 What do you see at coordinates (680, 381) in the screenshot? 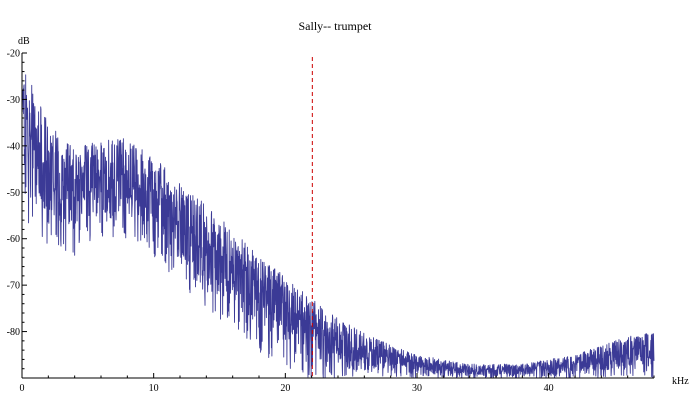
I see `x-axis-label: kHz` at bounding box center [680, 381].